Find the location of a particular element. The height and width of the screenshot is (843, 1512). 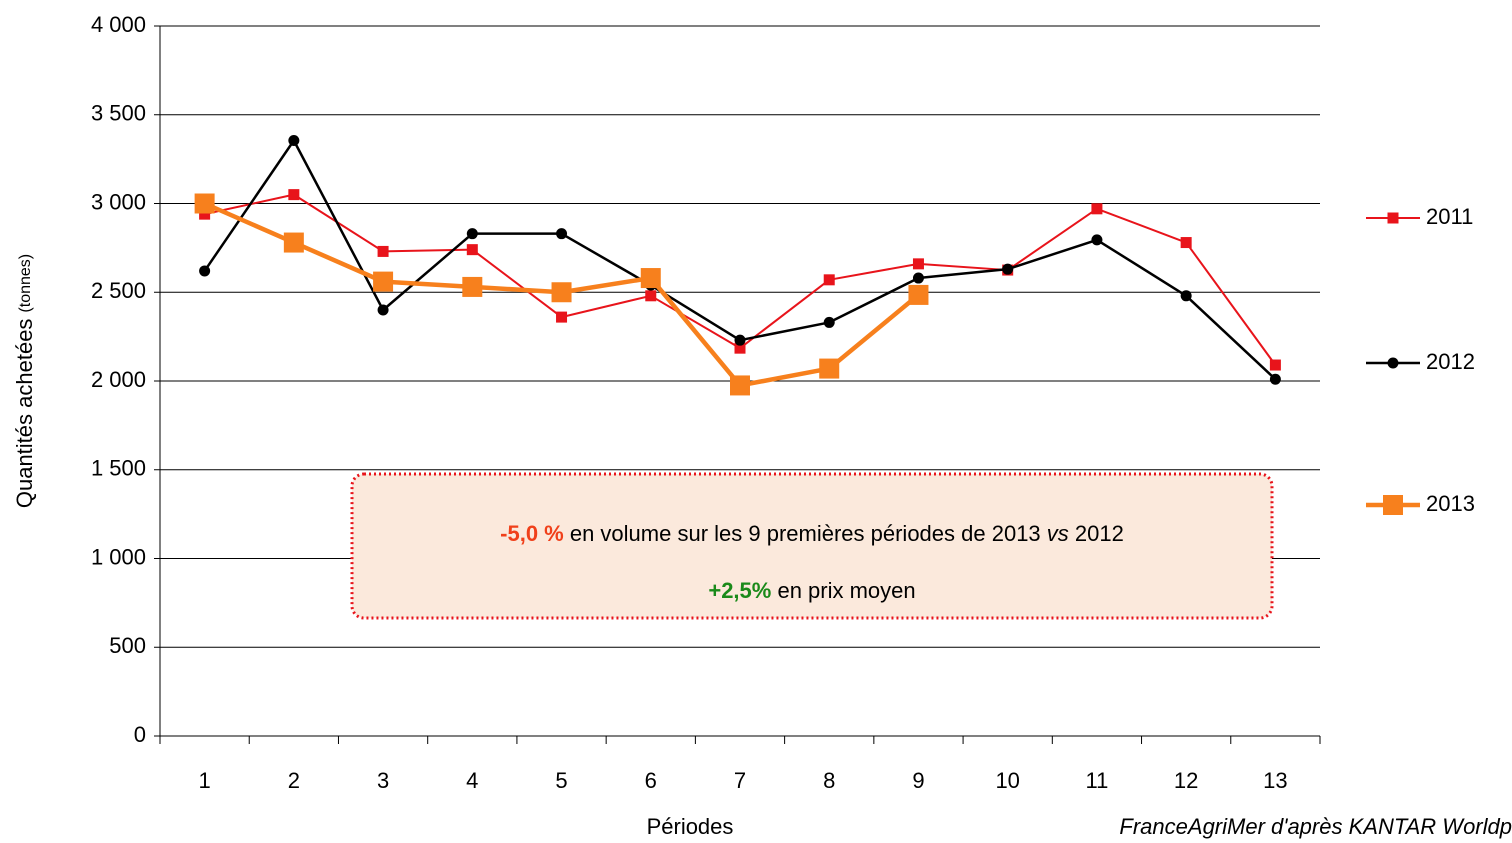

x-tick-label: 7 is located at coordinates (740, 780).